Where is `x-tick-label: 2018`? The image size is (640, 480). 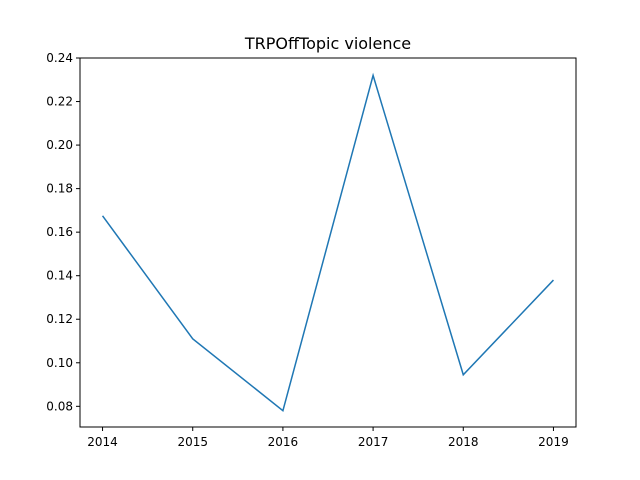
x-tick-label: 2018 is located at coordinates (463, 442).